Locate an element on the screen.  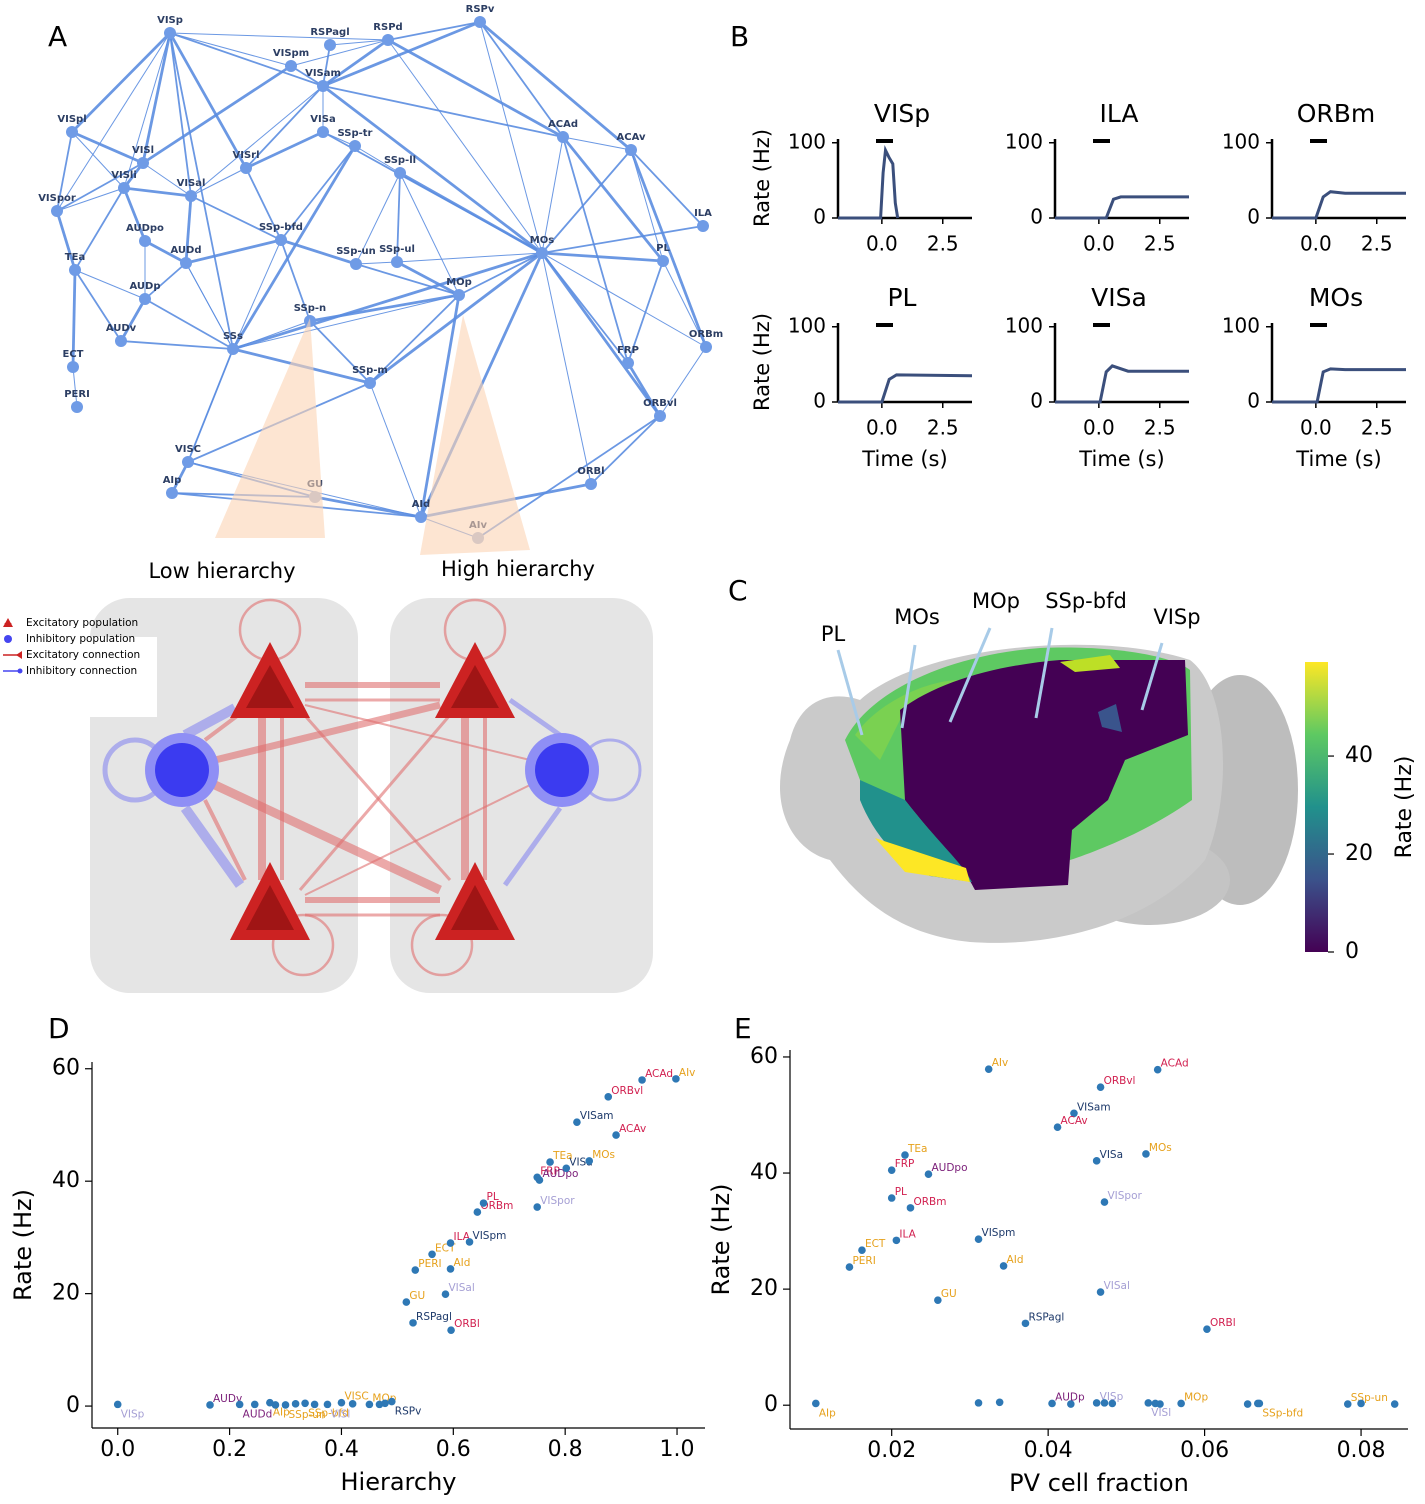
point-label: ORBm is located at coordinates (496, 1206).